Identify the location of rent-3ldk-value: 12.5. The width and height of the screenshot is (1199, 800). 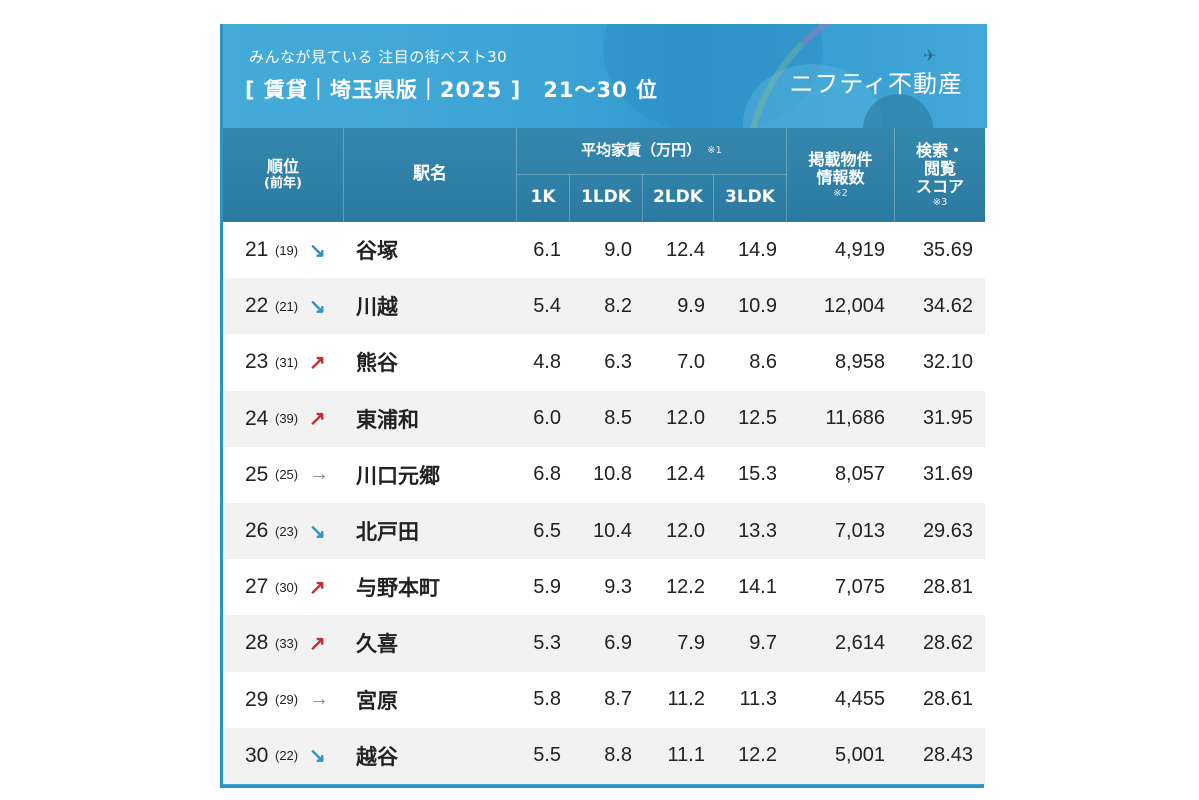
(757, 418).